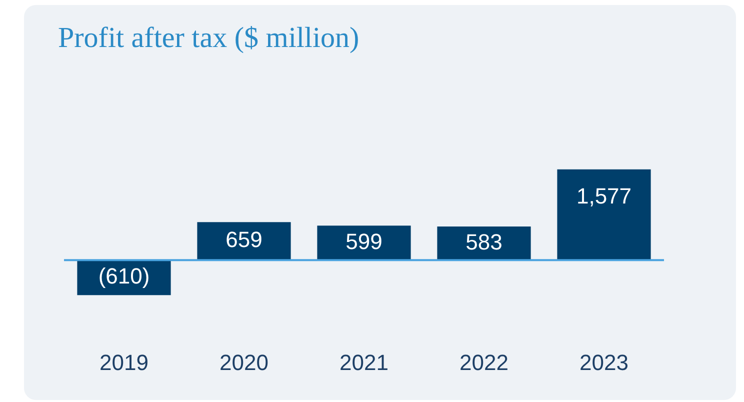 The image size is (744, 402). What do you see at coordinates (124, 276) in the screenshot?
I see `data-label: (610)` at bounding box center [124, 276].